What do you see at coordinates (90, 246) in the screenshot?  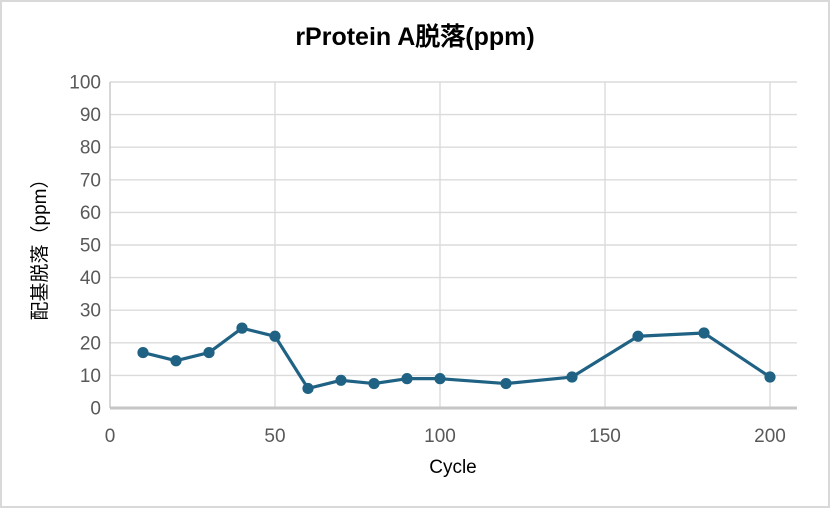 I see `y-tick-label: 50` at bounding box center [90, 246].